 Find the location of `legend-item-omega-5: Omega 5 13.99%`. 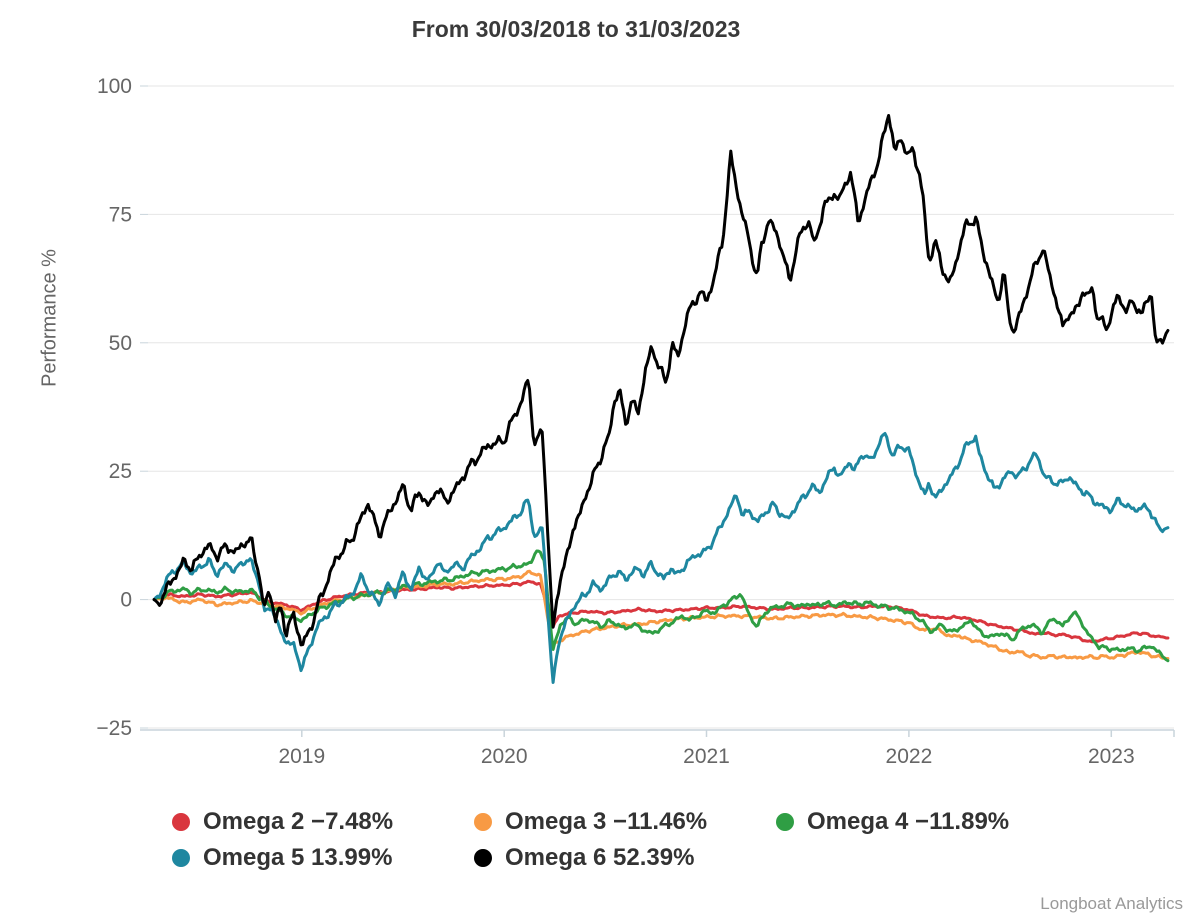

legend-item-omega-5: Omega 5 13.99% is located at coordinates (323, 858).